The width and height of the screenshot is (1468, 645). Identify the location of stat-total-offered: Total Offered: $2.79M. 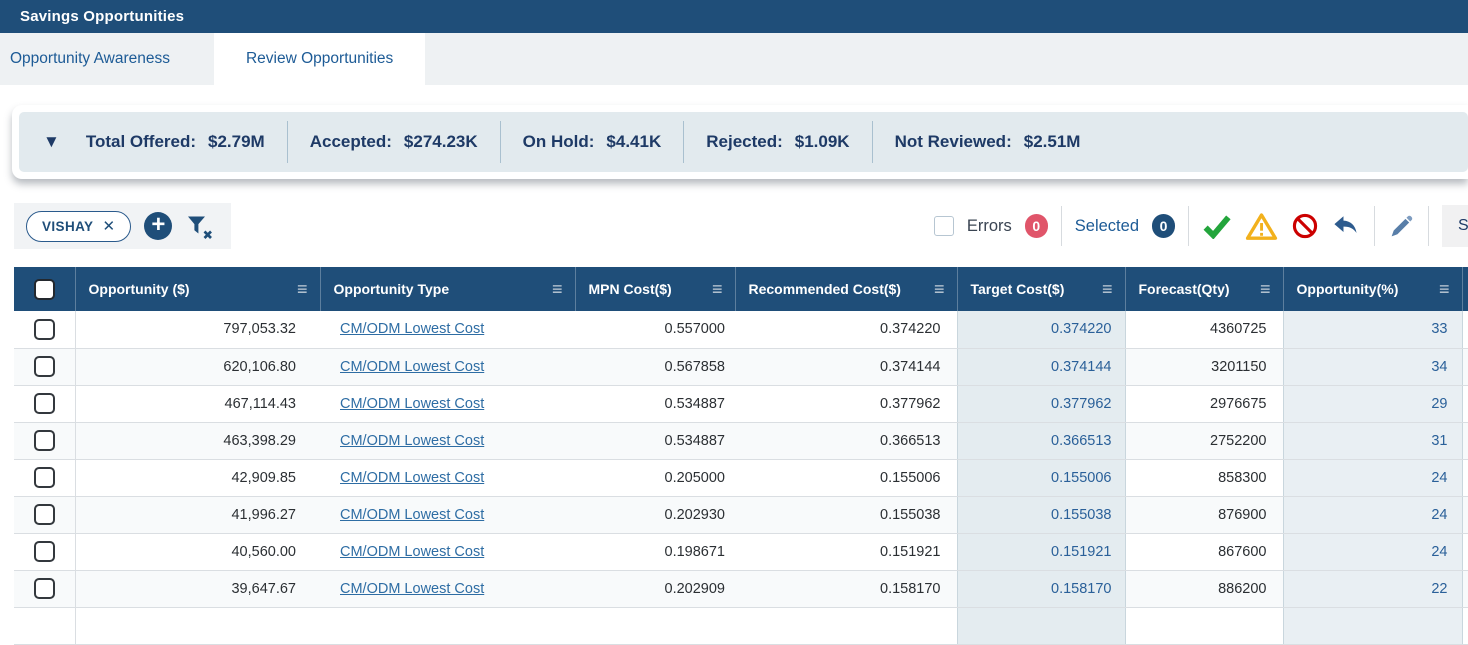
(175, 142).